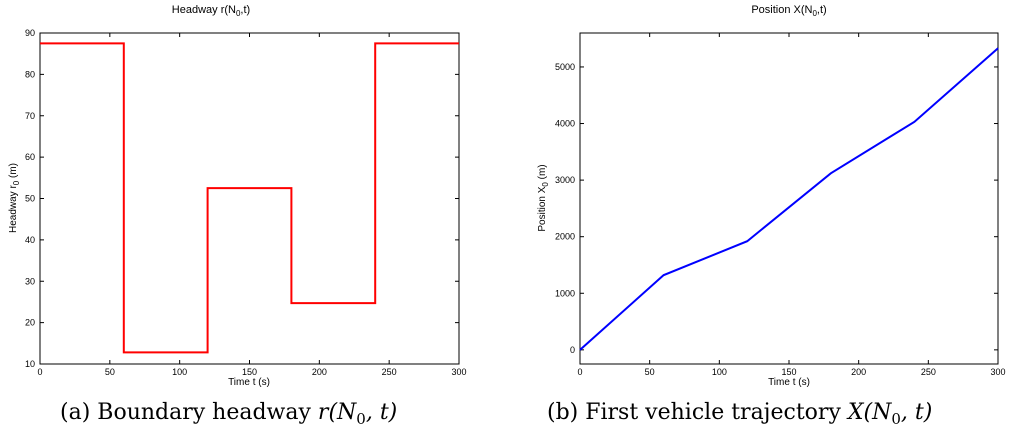 This screenshot has height=437, width=1009. I want to click on chart-a-y-tick-label: 20, so click(30, 323).